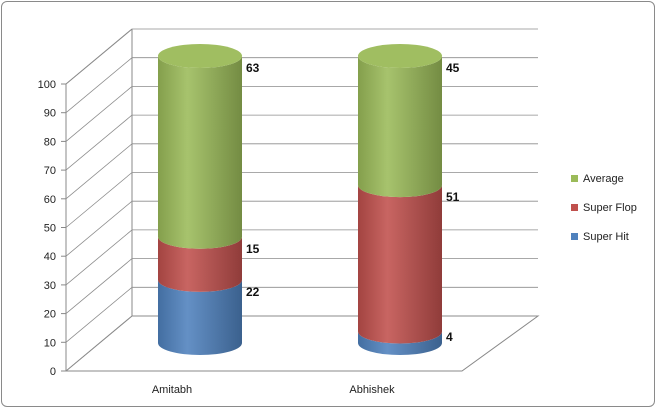  I want to click on data-label-average-abhishek: 45, so click(453, 68).